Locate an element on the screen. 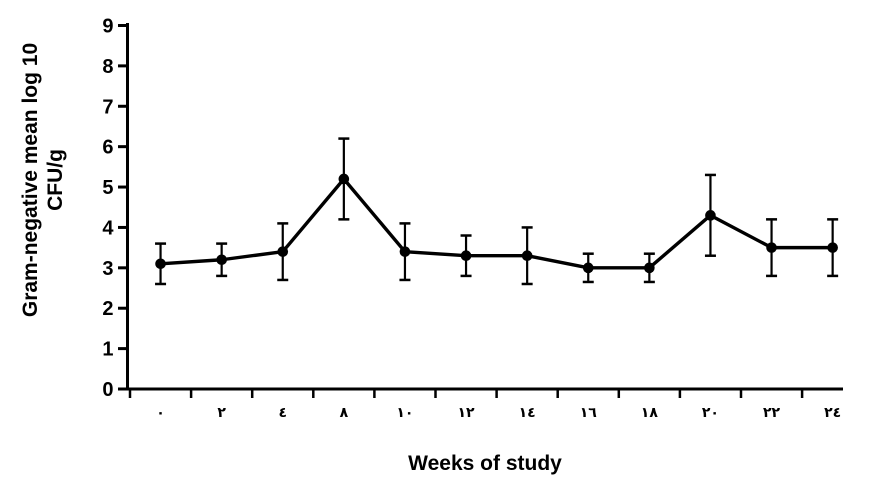 The image size is (894, 497). x-axis-title: Weeks of study is located at coordinates (485, 463).